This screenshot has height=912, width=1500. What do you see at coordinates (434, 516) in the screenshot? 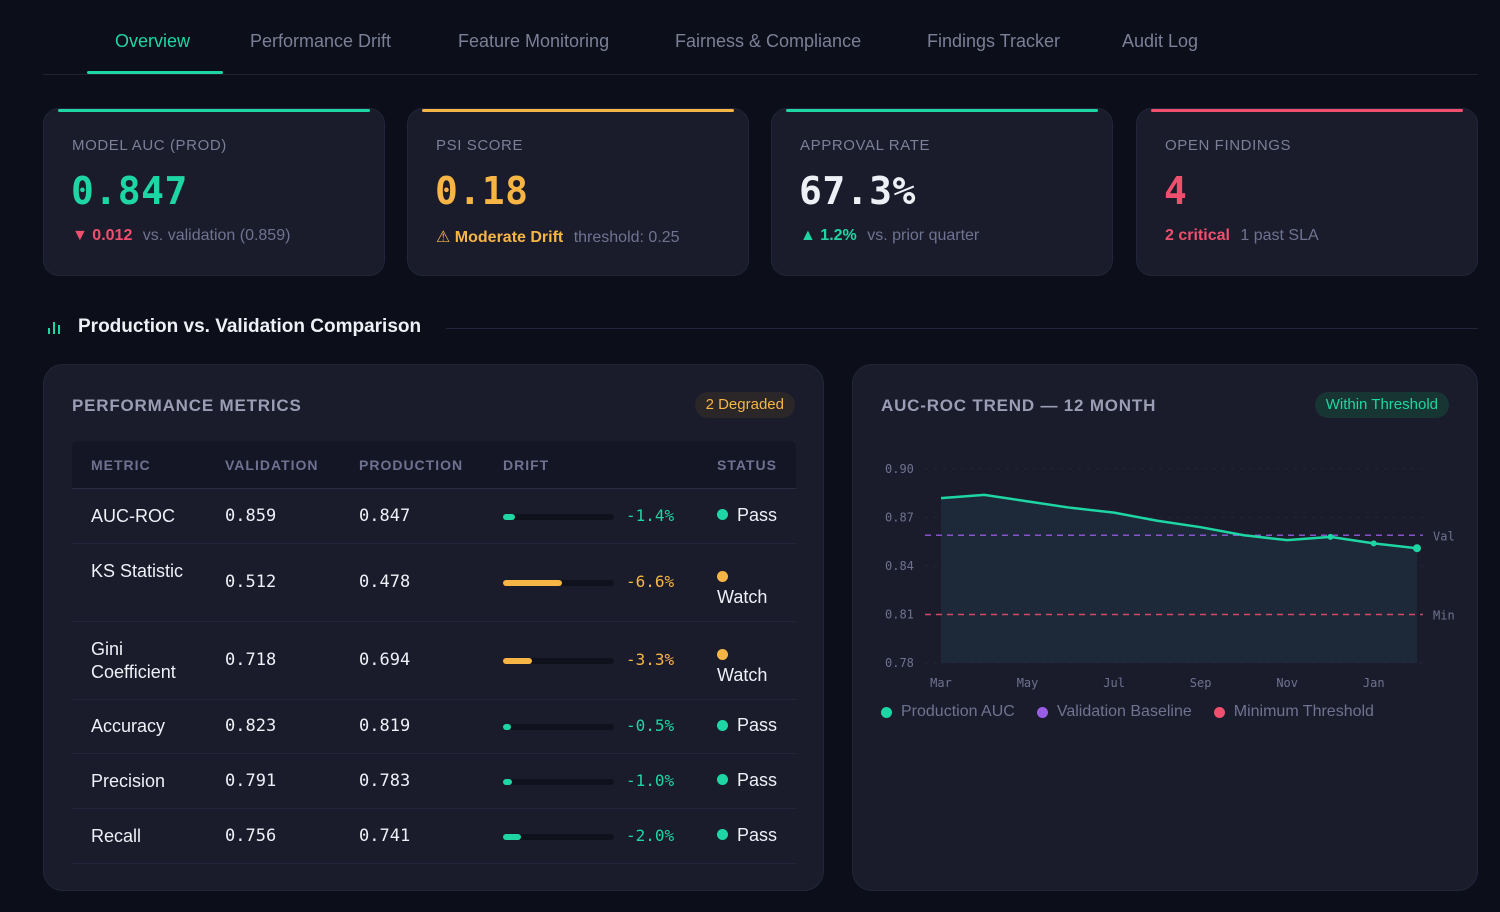
I see `table-row: AUC-ROC 0.859 0.847 -1.4% Pass` at bounding box center [434, 516].